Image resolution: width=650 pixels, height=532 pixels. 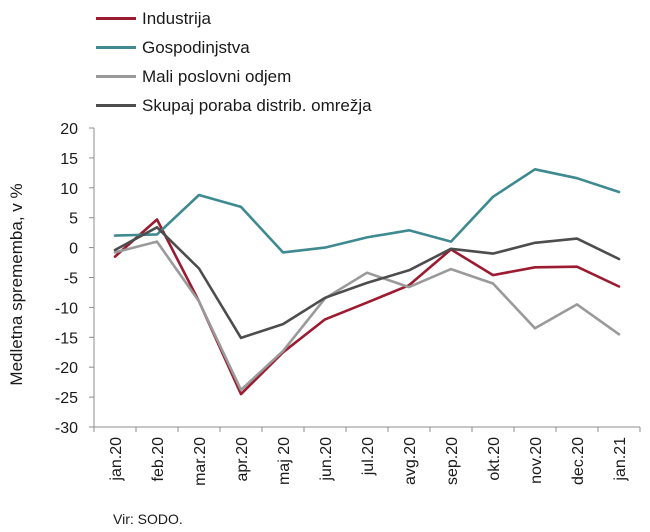 I want to click on y-tick-label: -5, so click(x=71, y=279).